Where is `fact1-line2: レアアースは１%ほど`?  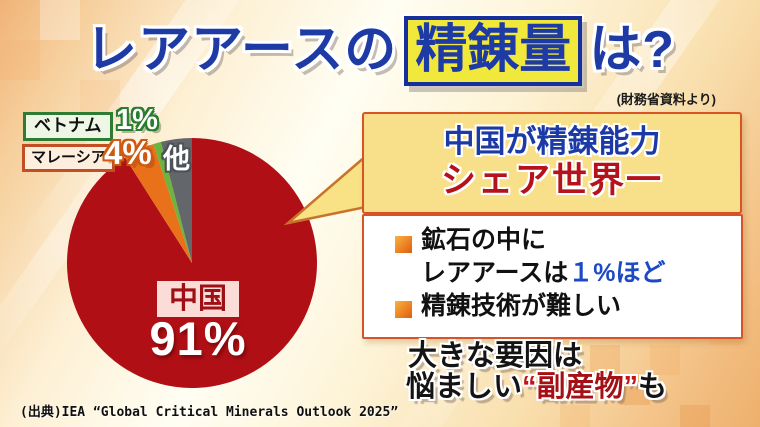 fact1-line2: レアアースは１%ほど is located at coordinates (543, 273).